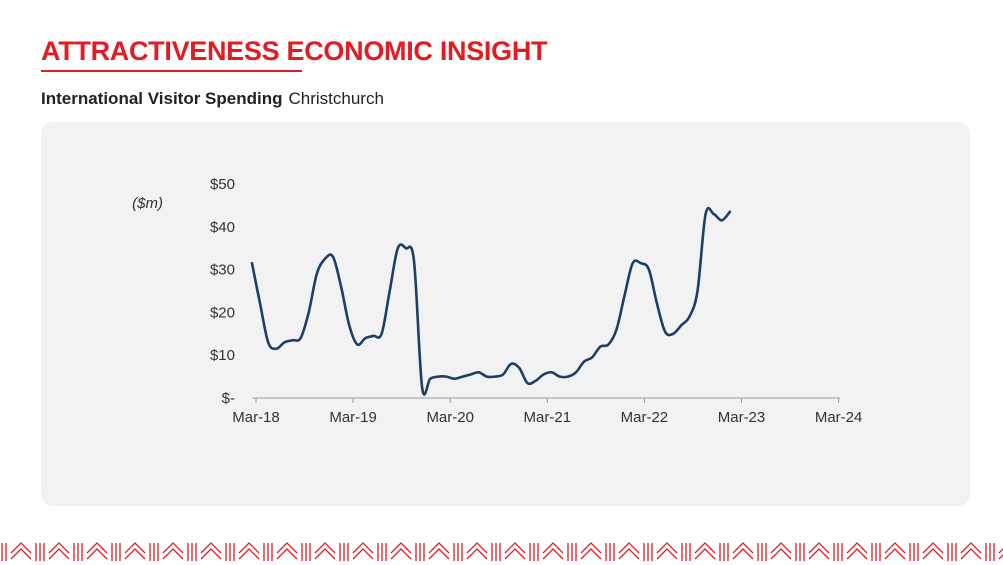  I want to click on x-tick-label: Mar-19, so click(353, 417).